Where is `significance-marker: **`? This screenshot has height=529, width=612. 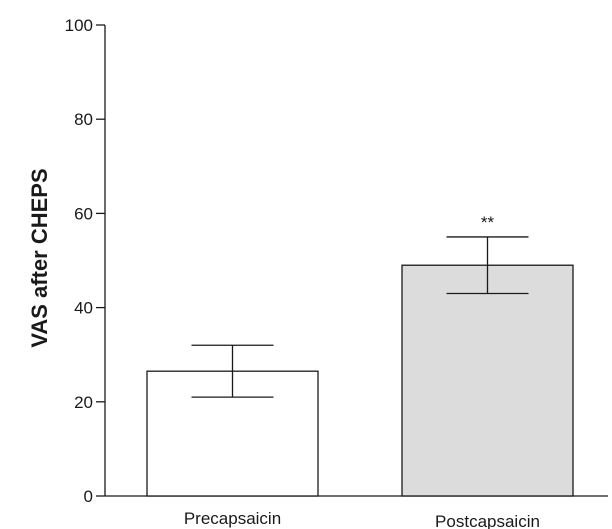 significance-marker: ** is located at coordinates (488, 222).